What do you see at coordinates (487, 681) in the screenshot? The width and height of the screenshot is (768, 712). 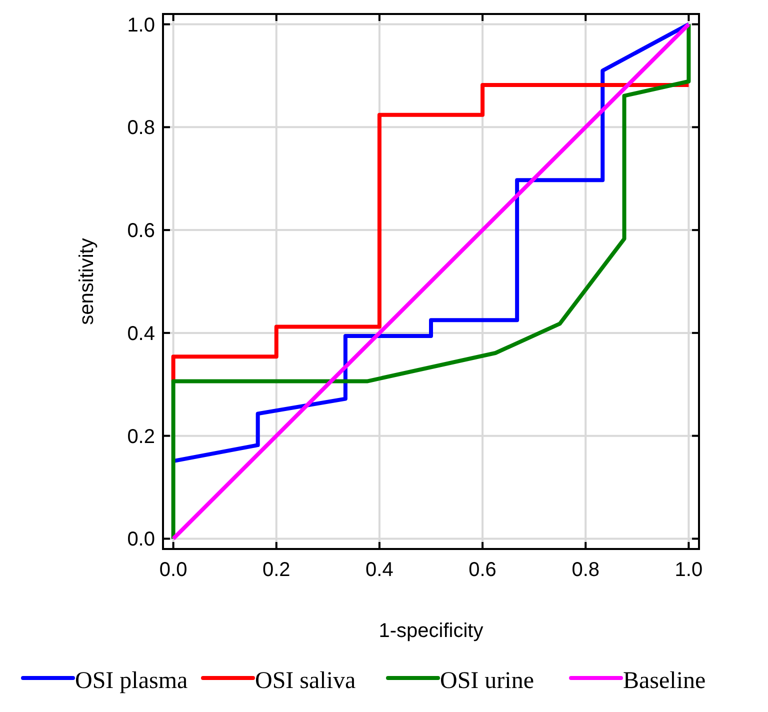 I see `legend-label: OSI urine` at bounding box center [487, 681].